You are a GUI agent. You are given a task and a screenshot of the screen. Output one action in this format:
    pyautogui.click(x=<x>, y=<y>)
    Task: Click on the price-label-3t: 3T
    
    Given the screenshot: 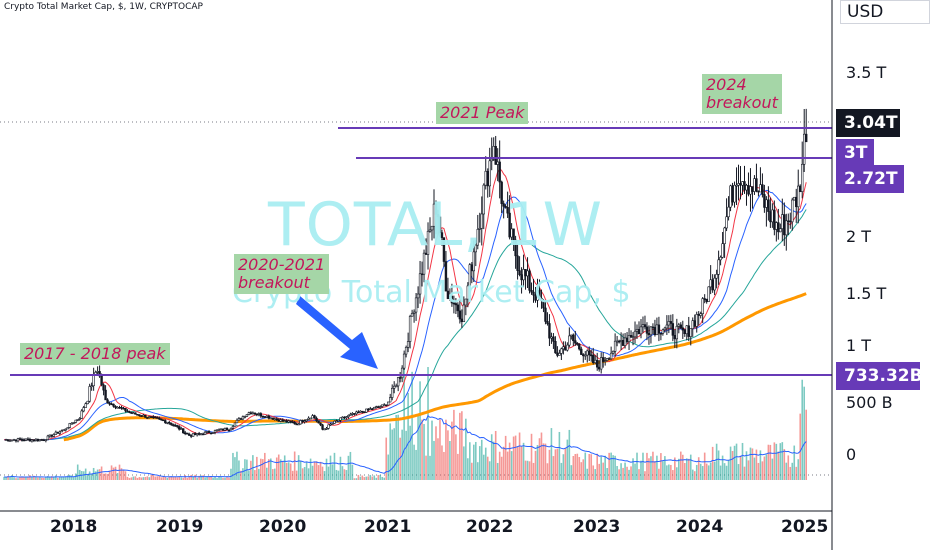 What is the action you would take?
    pyautogui.click(x=855, y=153)
    